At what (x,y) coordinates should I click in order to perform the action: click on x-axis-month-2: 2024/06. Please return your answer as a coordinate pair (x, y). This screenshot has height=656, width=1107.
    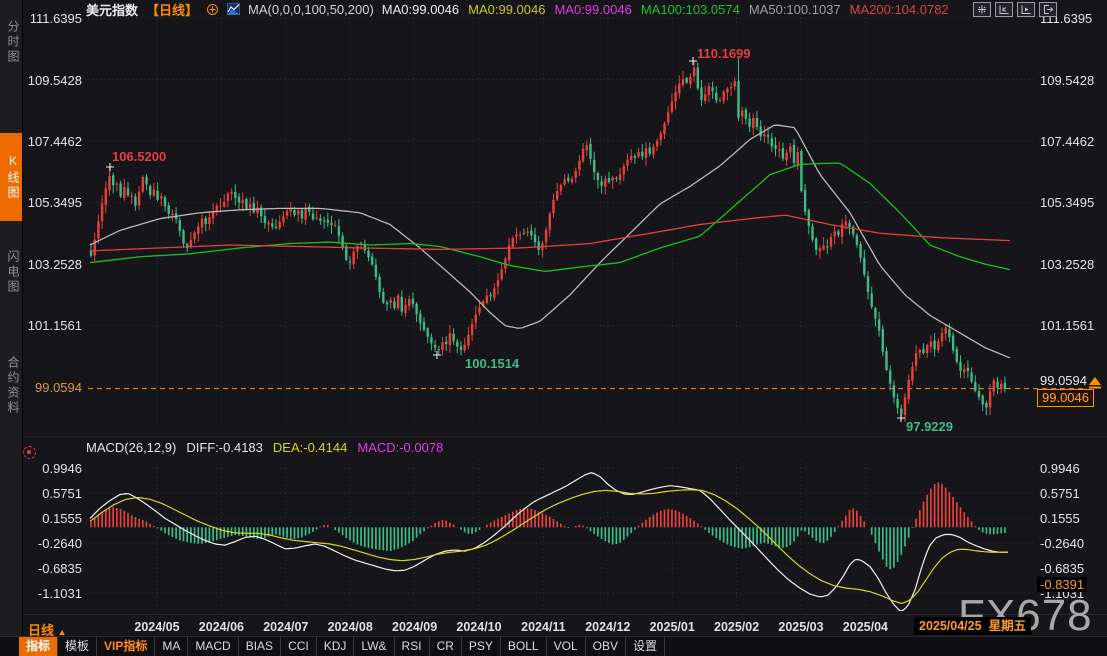
    Looking at the image, I should click on (221, 627).